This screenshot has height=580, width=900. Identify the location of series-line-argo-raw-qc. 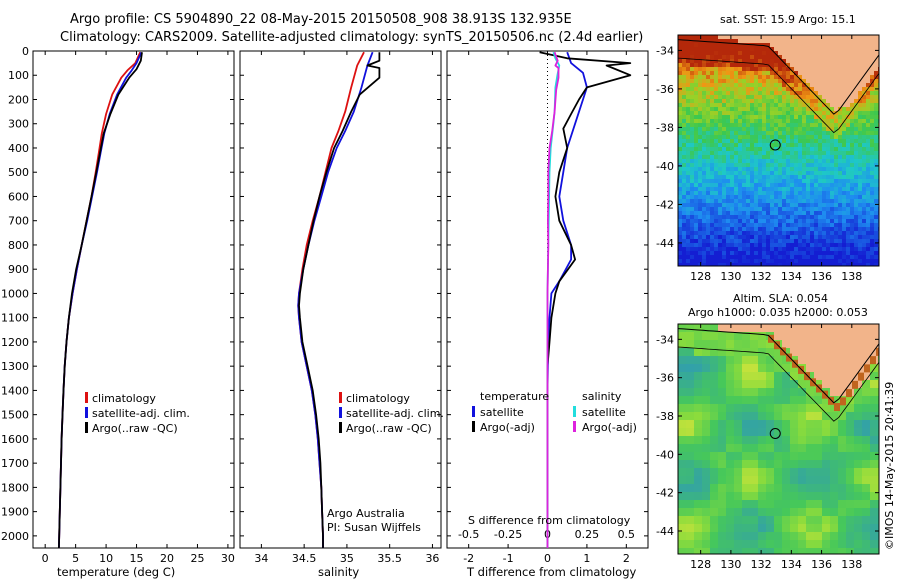
(100, 300).